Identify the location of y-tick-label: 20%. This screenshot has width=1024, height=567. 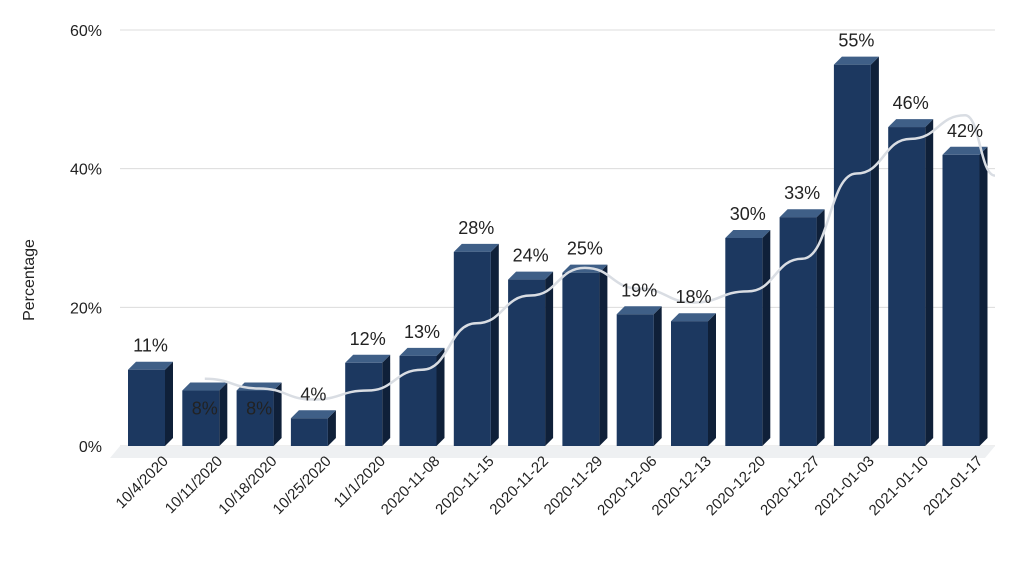
(86, 308).